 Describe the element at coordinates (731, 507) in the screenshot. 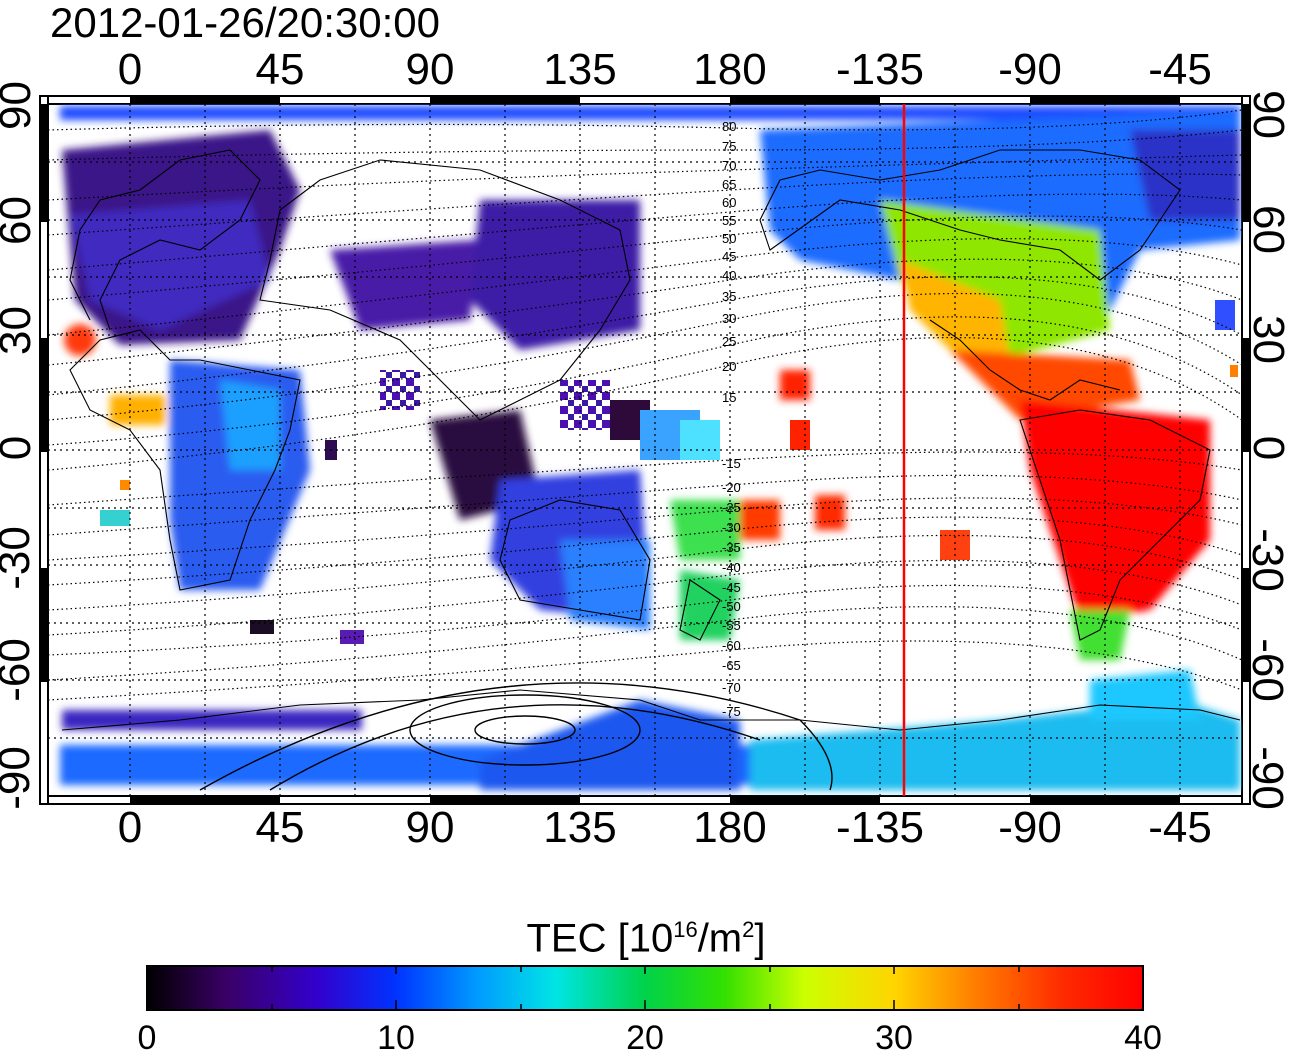

I see `contour-label-m25: -25` at that location.